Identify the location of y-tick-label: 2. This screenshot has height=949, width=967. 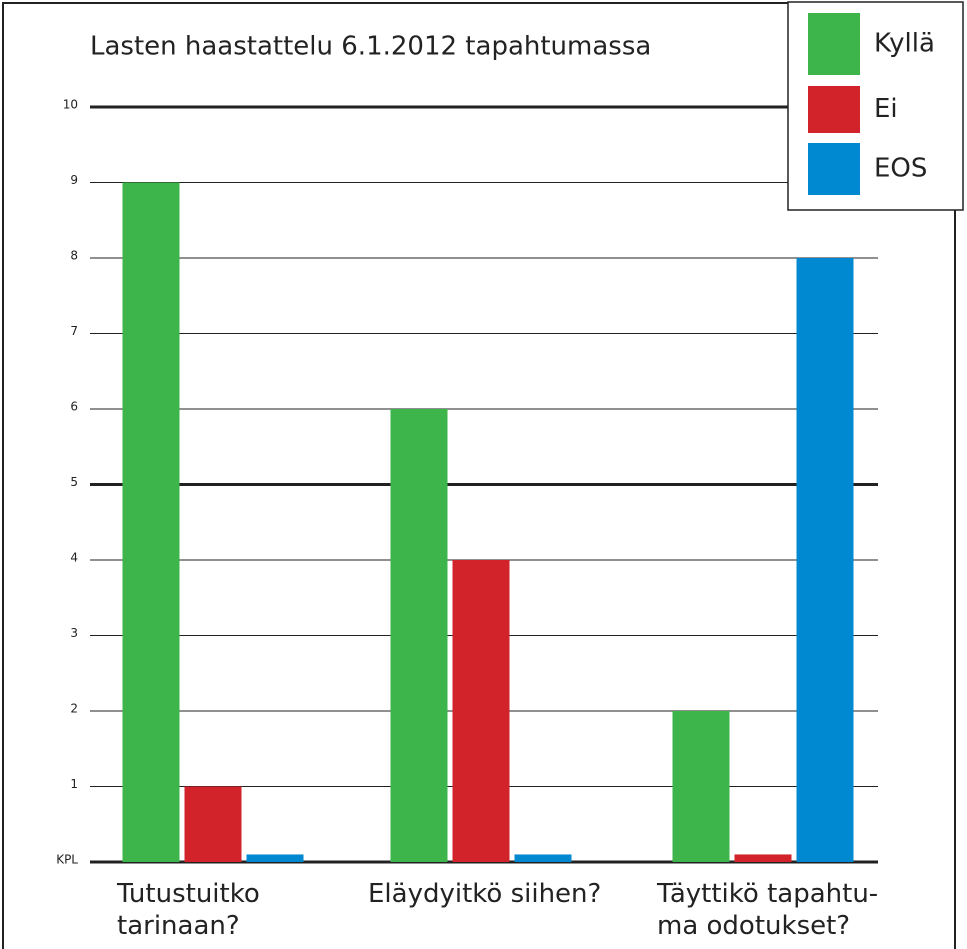
(74, 709).